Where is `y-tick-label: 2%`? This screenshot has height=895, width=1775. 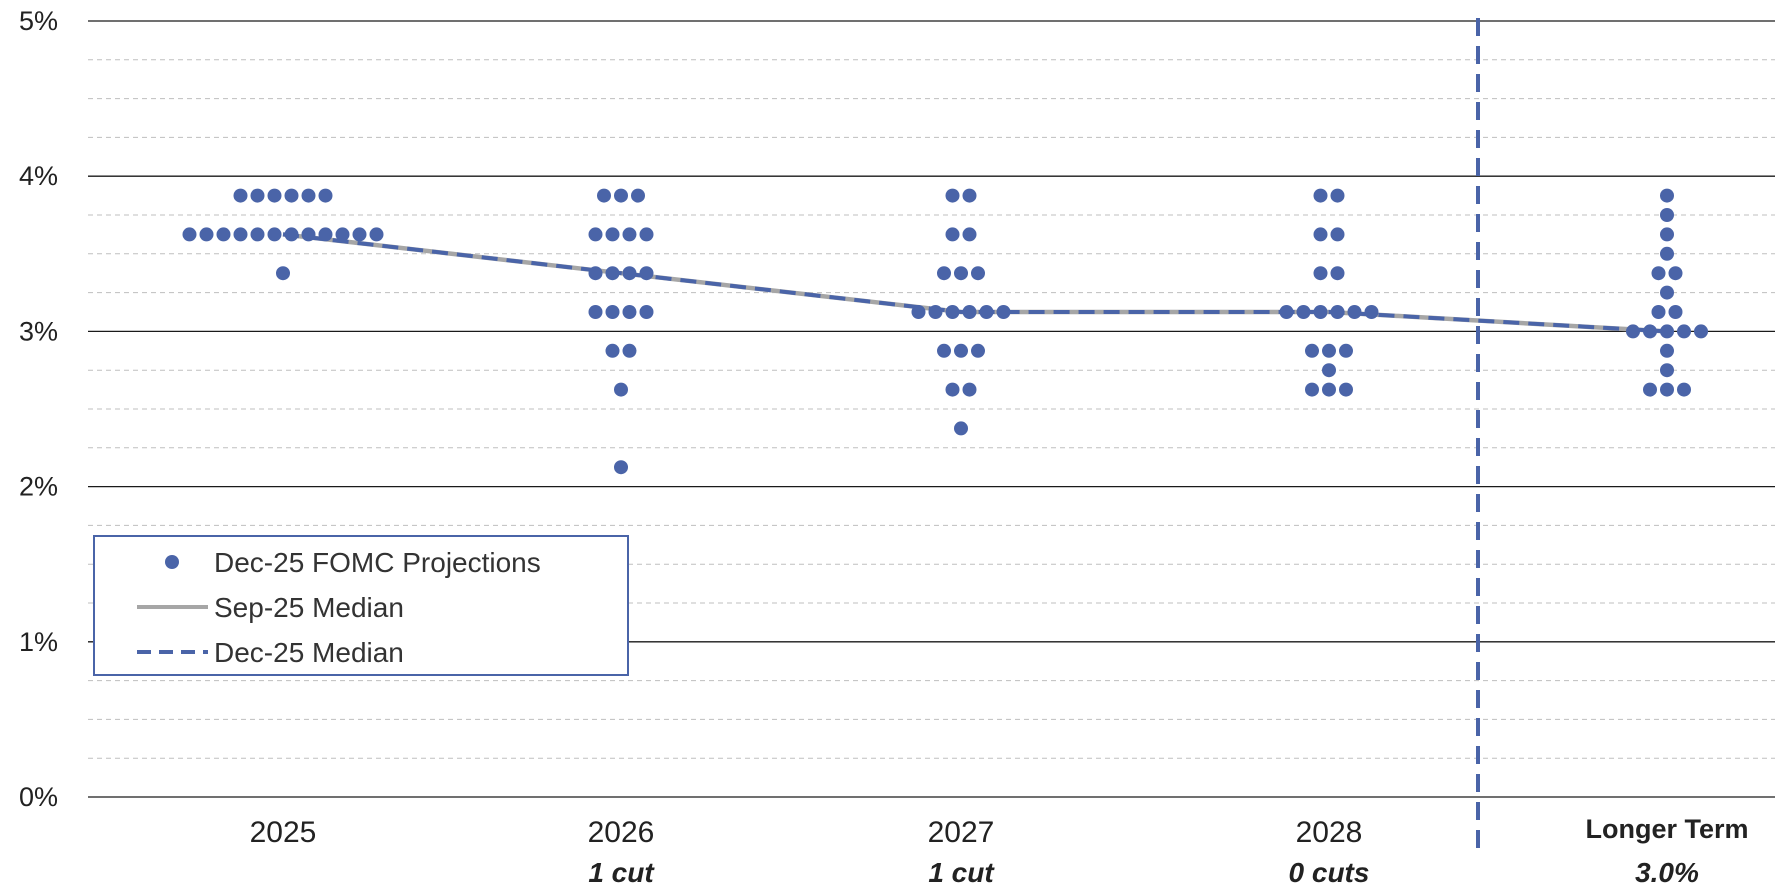 y-tick-label: 2% is located at coordinates (38, 487).